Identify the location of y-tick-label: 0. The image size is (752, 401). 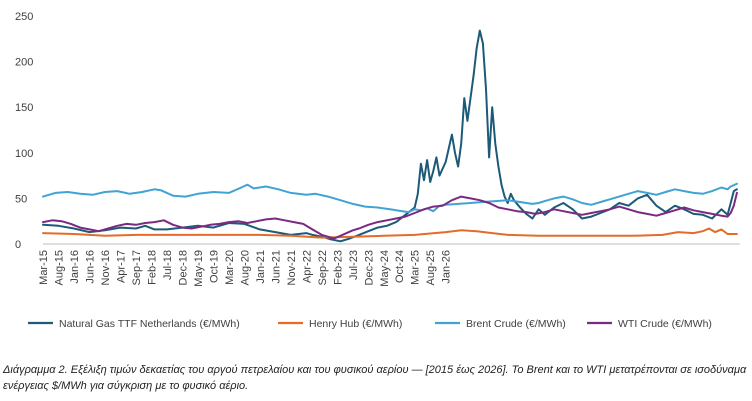
(18, 245).